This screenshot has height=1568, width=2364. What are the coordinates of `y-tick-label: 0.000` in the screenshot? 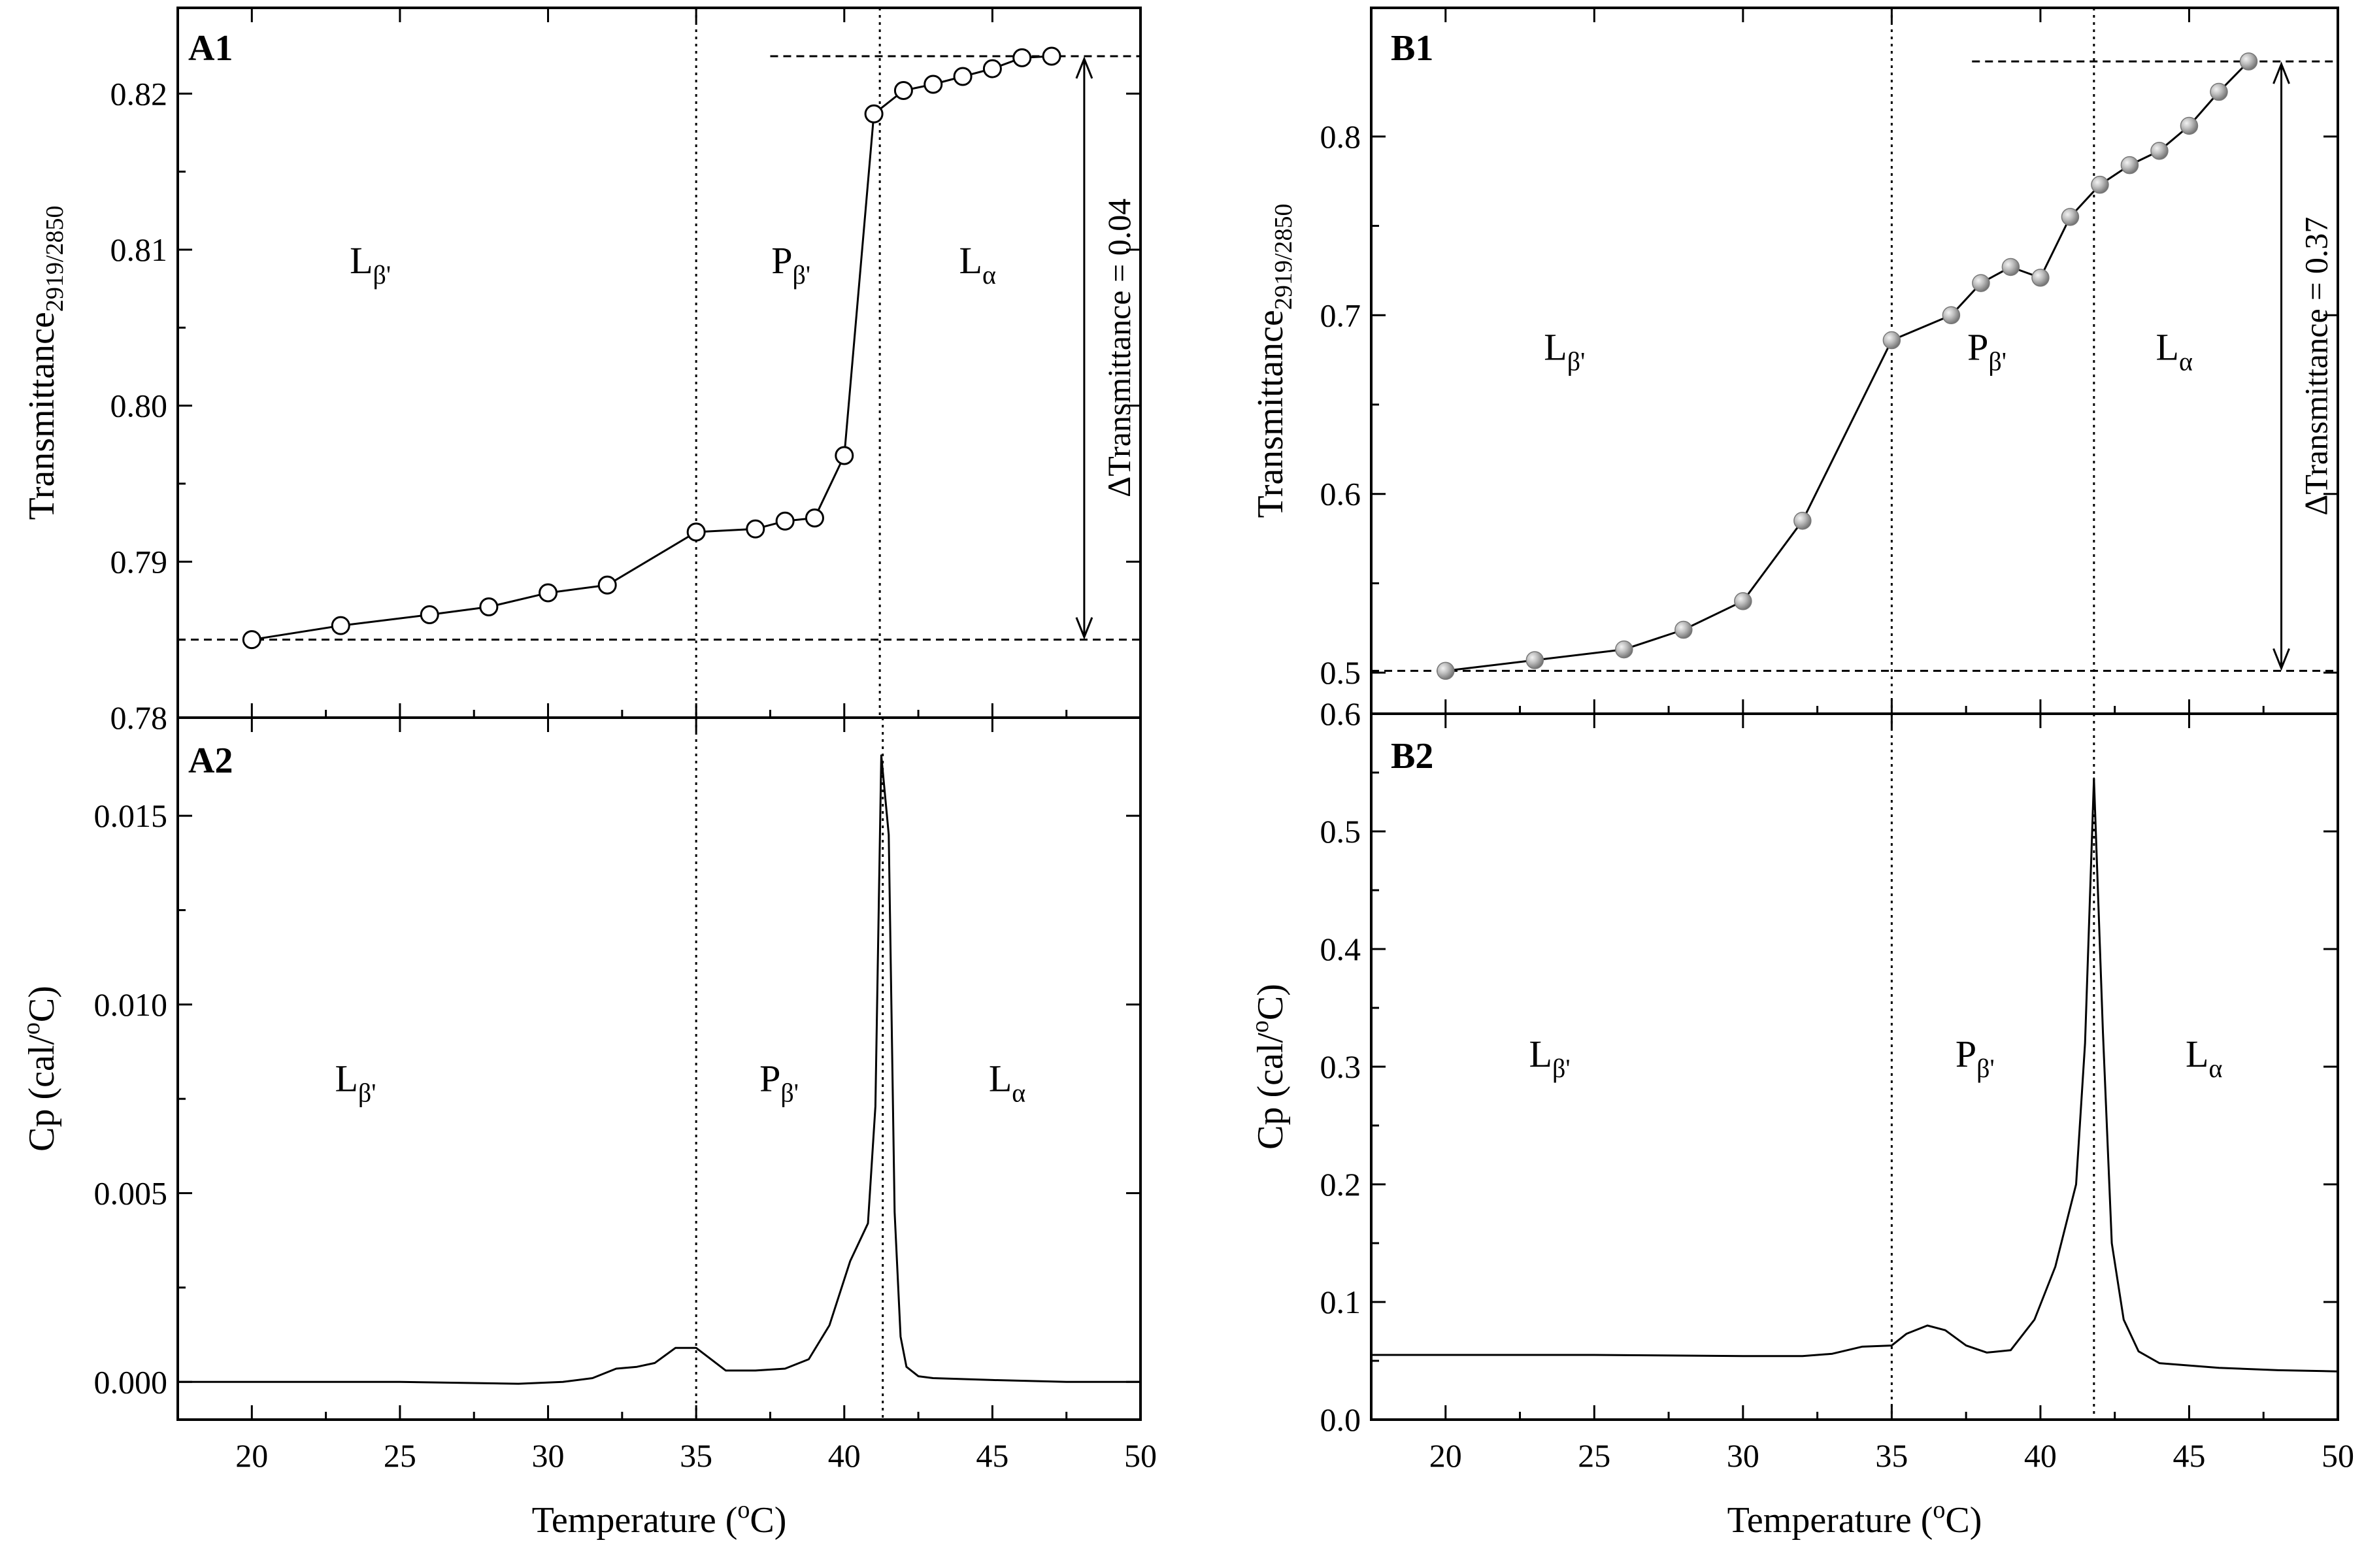 It's located at (131, 1381).